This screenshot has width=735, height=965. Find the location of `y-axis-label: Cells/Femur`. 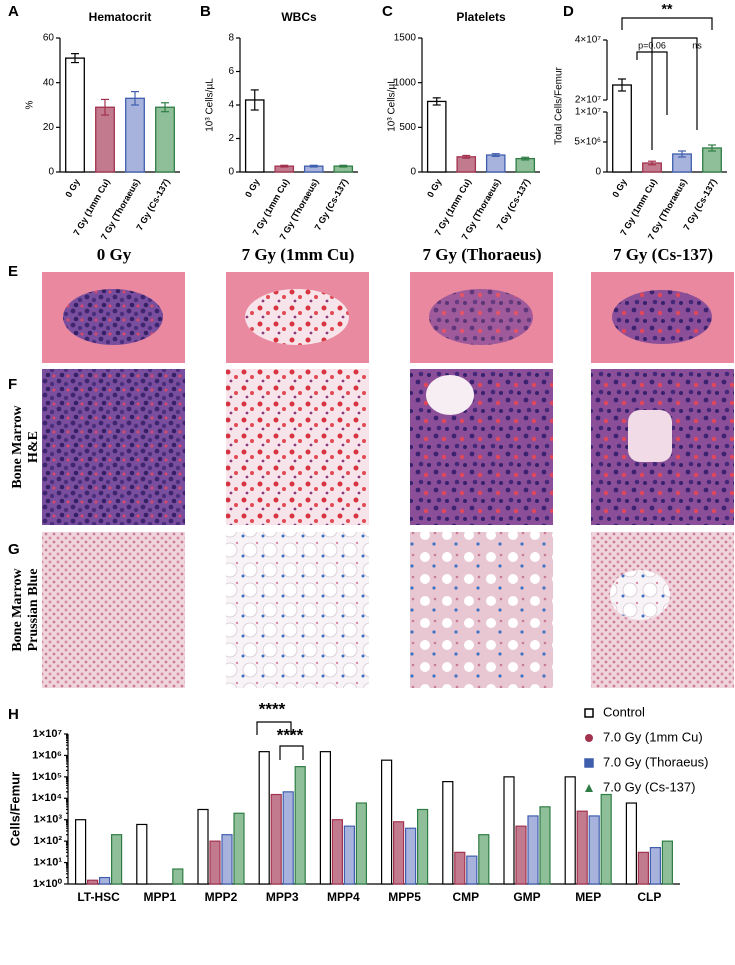

y-axis-label: Cells/Femur is located at coordinates (14, 809).